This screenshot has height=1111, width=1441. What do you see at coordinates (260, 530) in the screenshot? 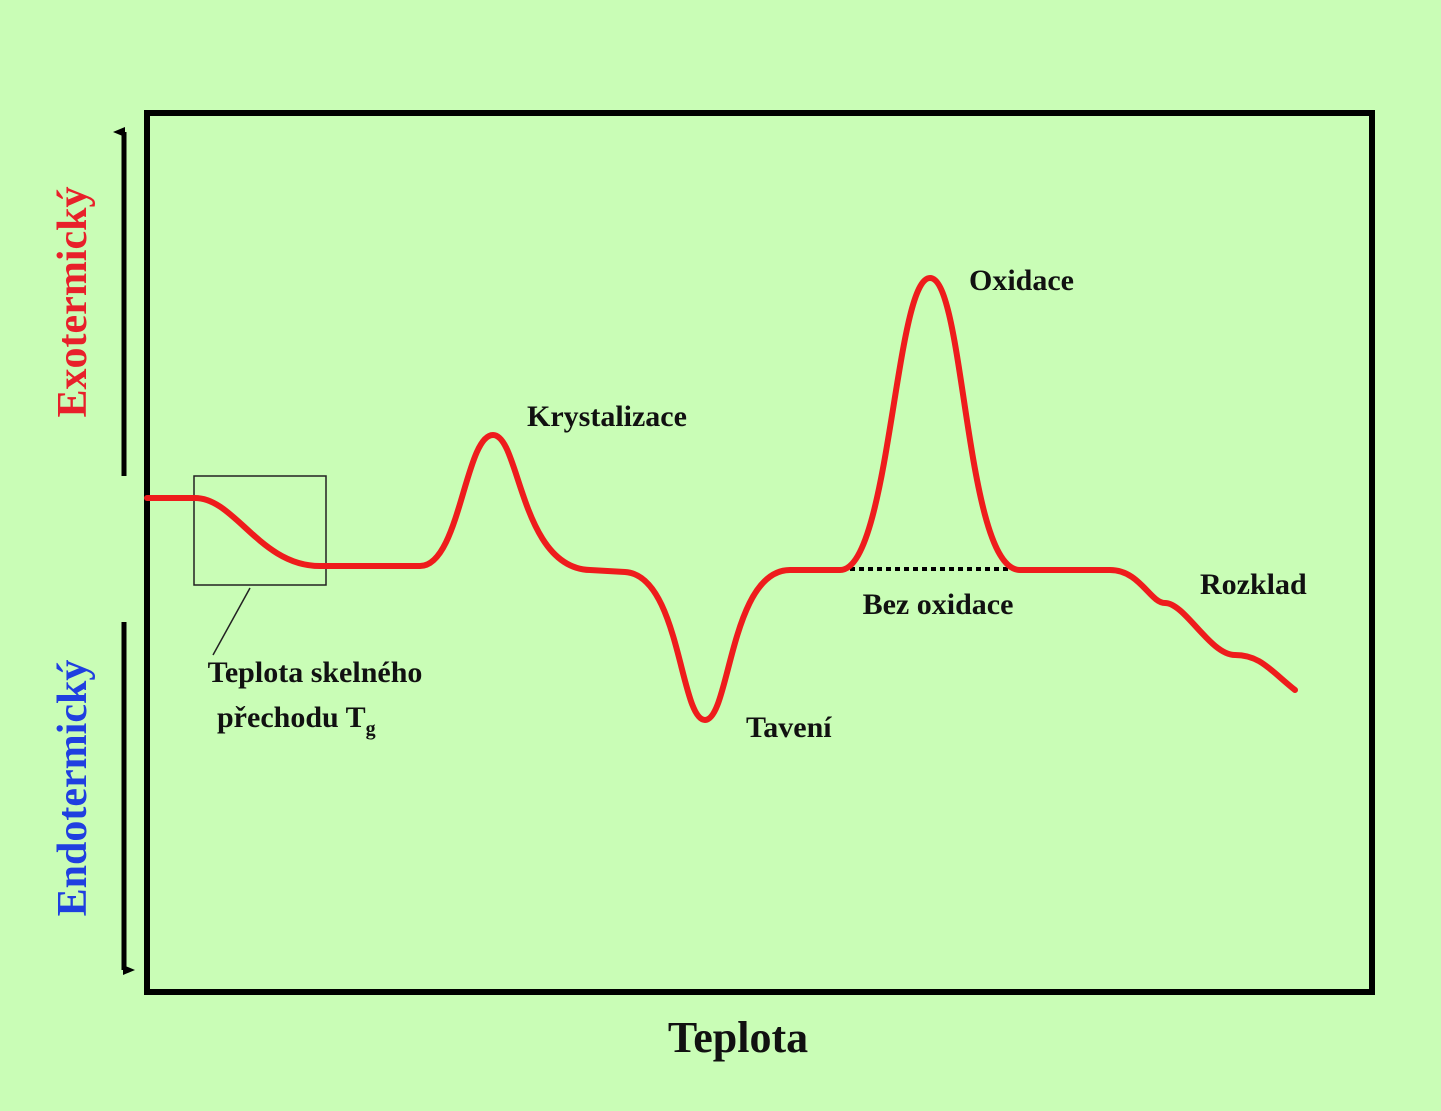
I see `tg-box` at bounding box center [260, 530].